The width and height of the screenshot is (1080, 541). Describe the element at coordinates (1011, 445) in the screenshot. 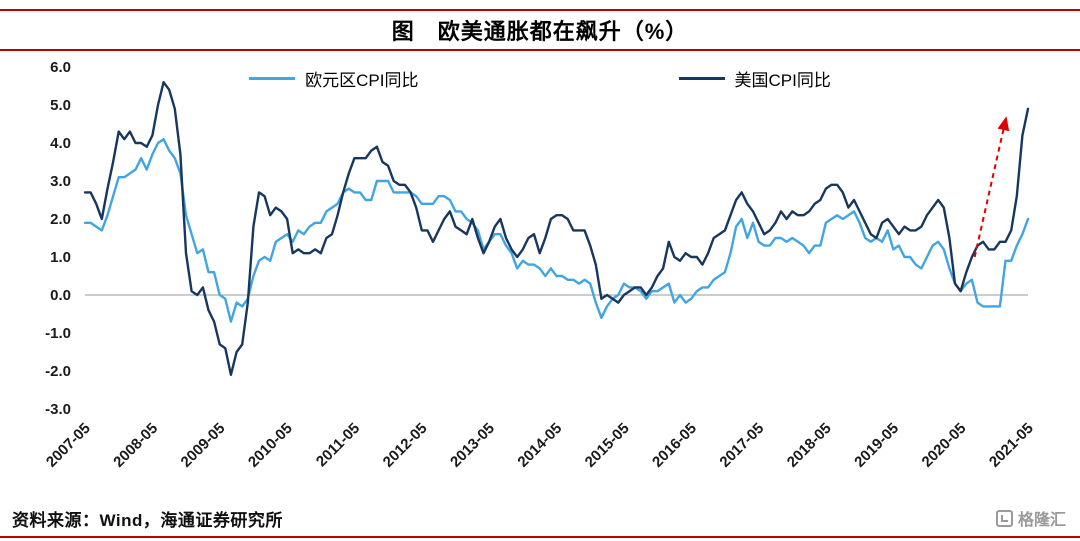

I see `x-tick-label: 2021-05` at that location.